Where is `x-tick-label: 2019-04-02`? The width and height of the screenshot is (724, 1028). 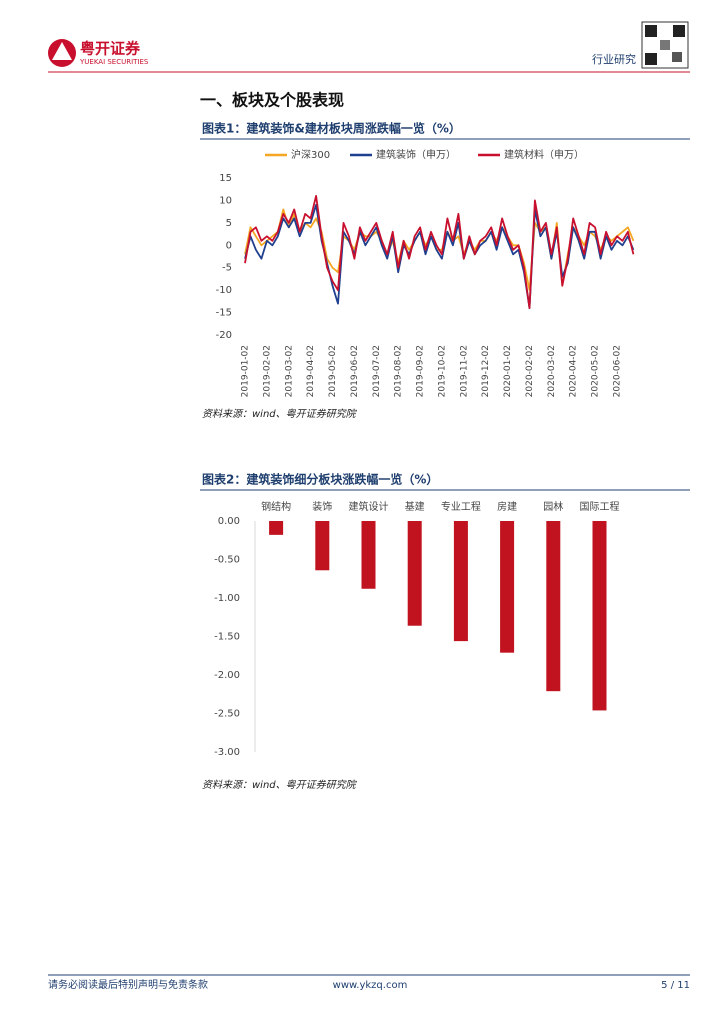
x-tick-label: 2019-04-02 is located at coordinates (311, 371).